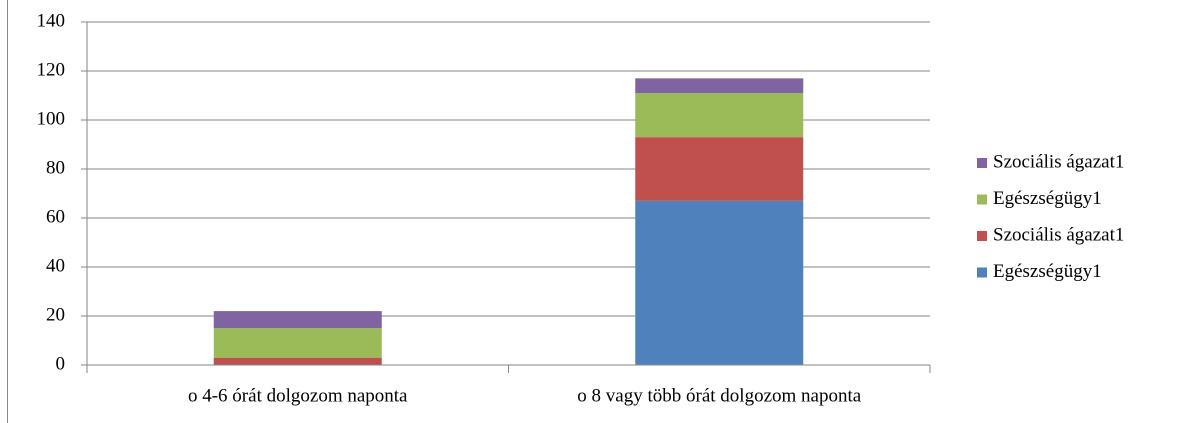 The width and height of the screenshot is (1198, 423). Describe the element at coordinates (55, 167) in the screenshot. I see `y-tick-label: 80` at that location.